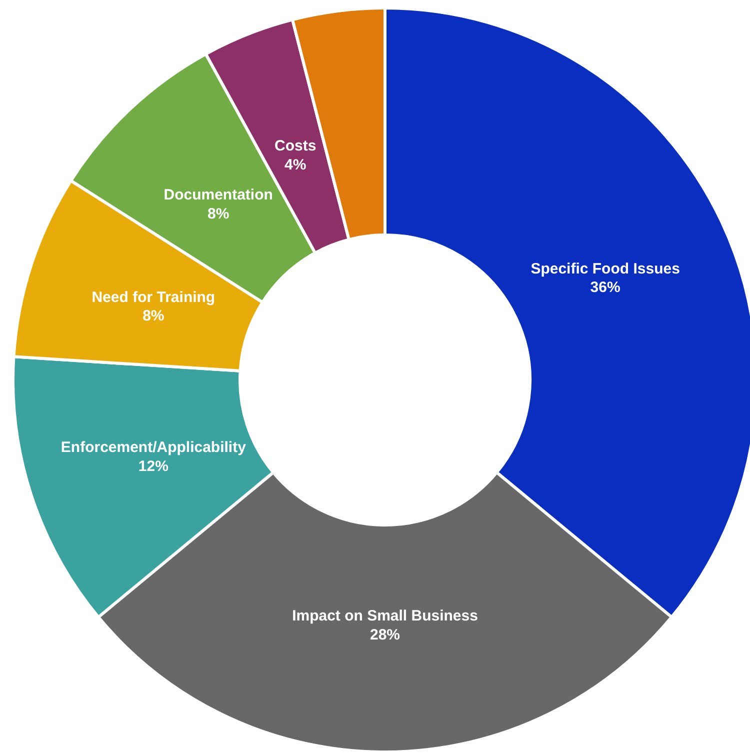  I want to click on slice-label: Documentation, so click(218, 195).